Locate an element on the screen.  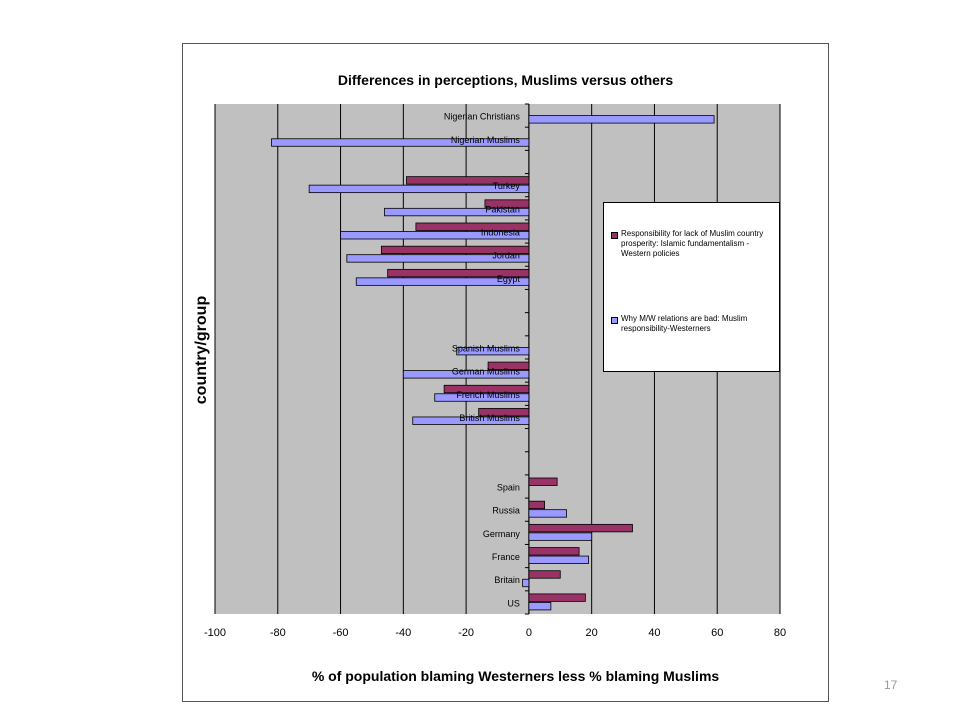
y-axis-label: country/group is located at coordinates (201, 350).